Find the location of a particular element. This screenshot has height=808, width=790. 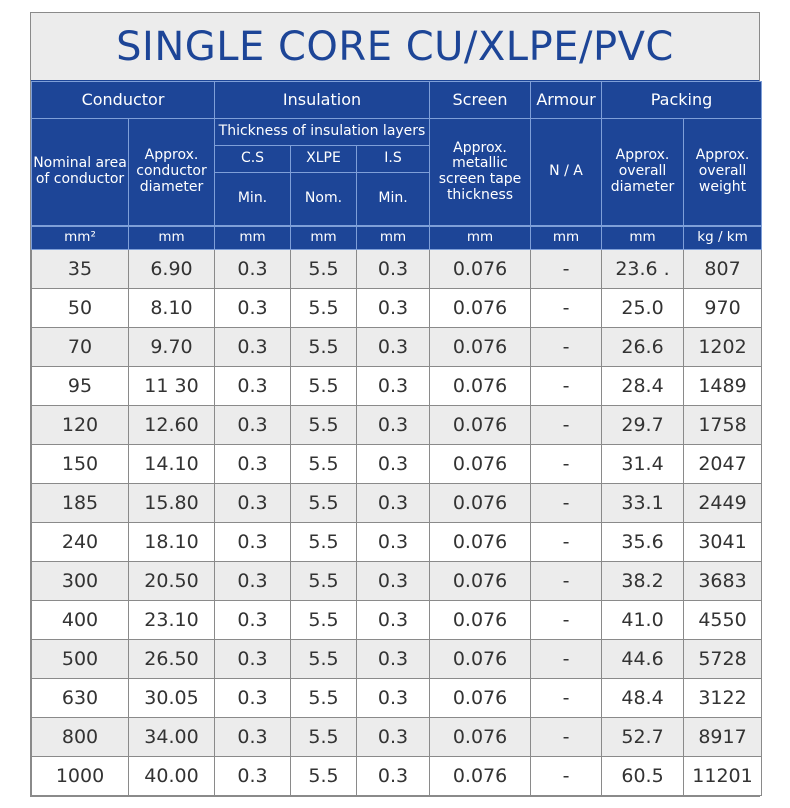

table-cell: 14.10 is located at coordinates (171, 464).